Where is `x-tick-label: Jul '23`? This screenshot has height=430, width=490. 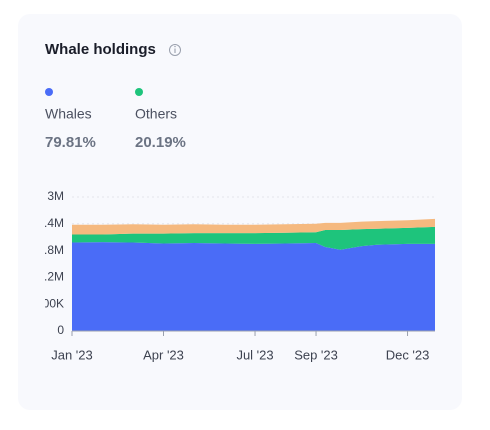
x-tick-label: Jul '23 is located at coordinates (254, 354).